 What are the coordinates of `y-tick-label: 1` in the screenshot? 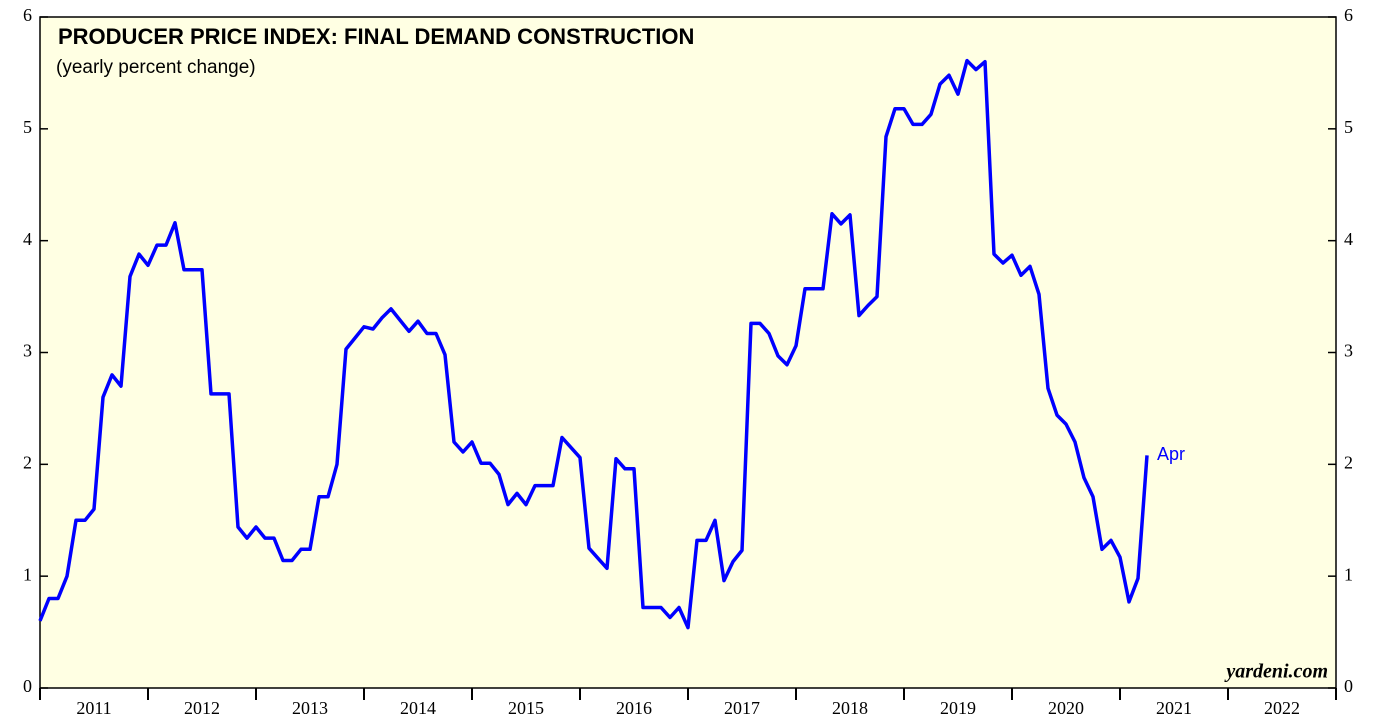 It's located at (27, 574).